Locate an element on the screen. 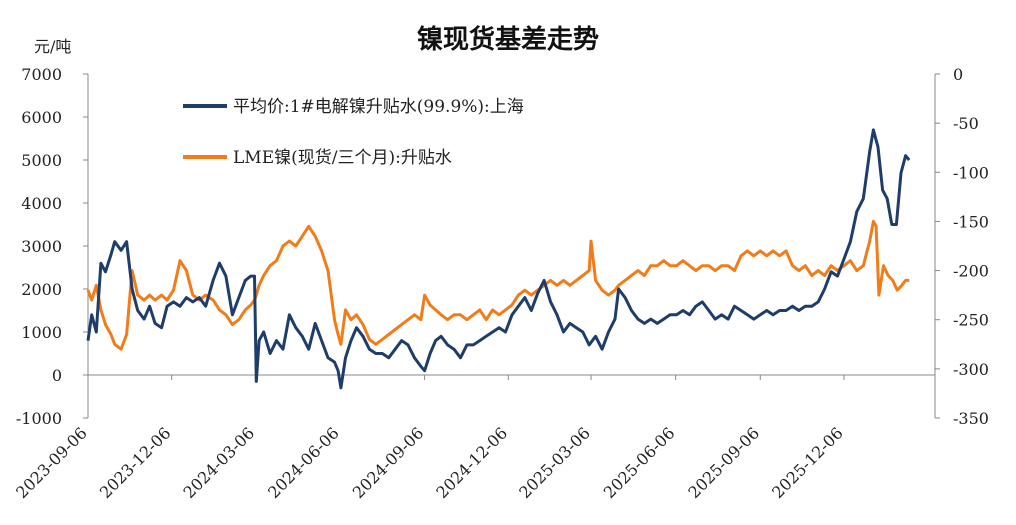 Image resolution: width=1016 pixels, height=525 pixels. right-tick-label: -250 is located at coordinates (971, 320).